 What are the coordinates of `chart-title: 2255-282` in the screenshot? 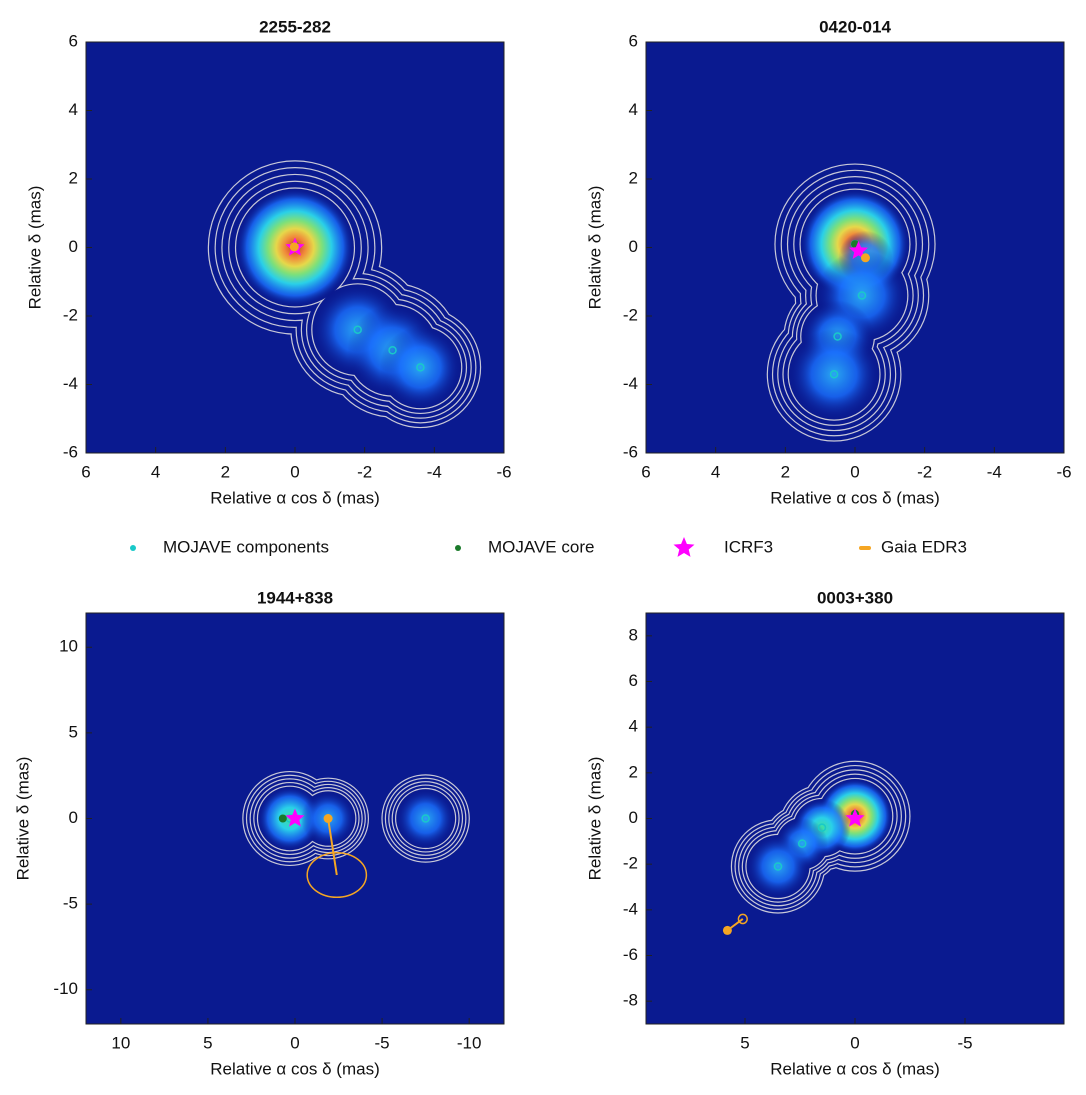 It's located at (295, 26).